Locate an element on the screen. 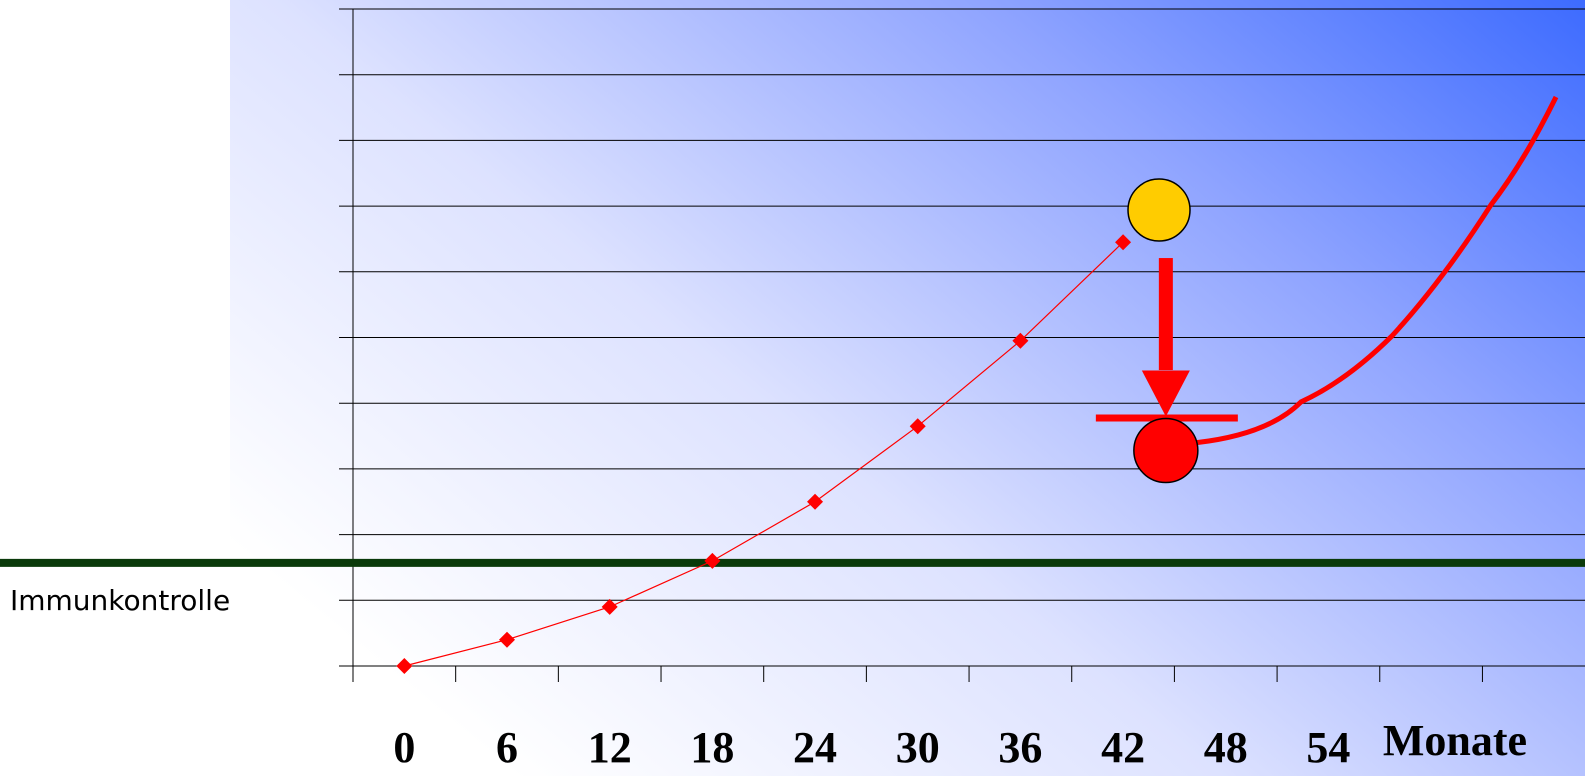 Image resolution: width=1585 pixels, height=776 pixels. x-tick-label: 42 is located at coordinates (1123, 747).